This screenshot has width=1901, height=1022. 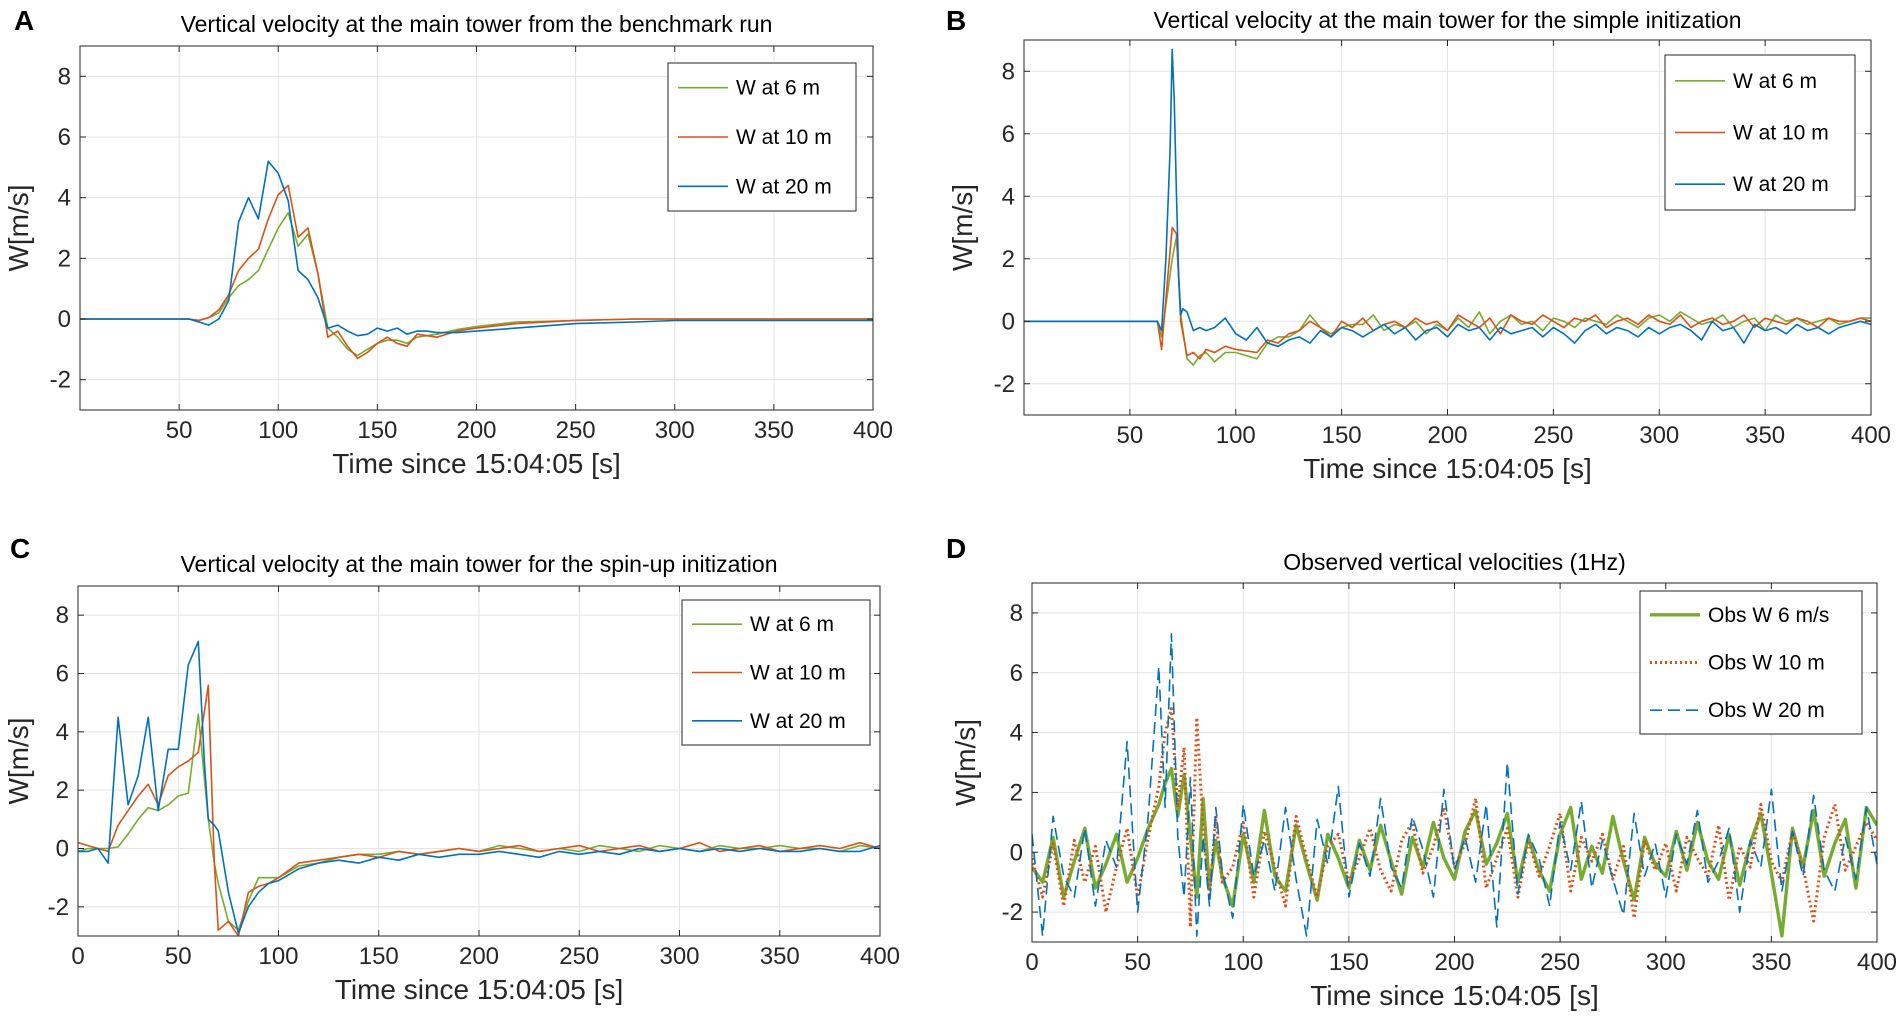 I want to click on panel-letter: D, so click(x=956, y=548).